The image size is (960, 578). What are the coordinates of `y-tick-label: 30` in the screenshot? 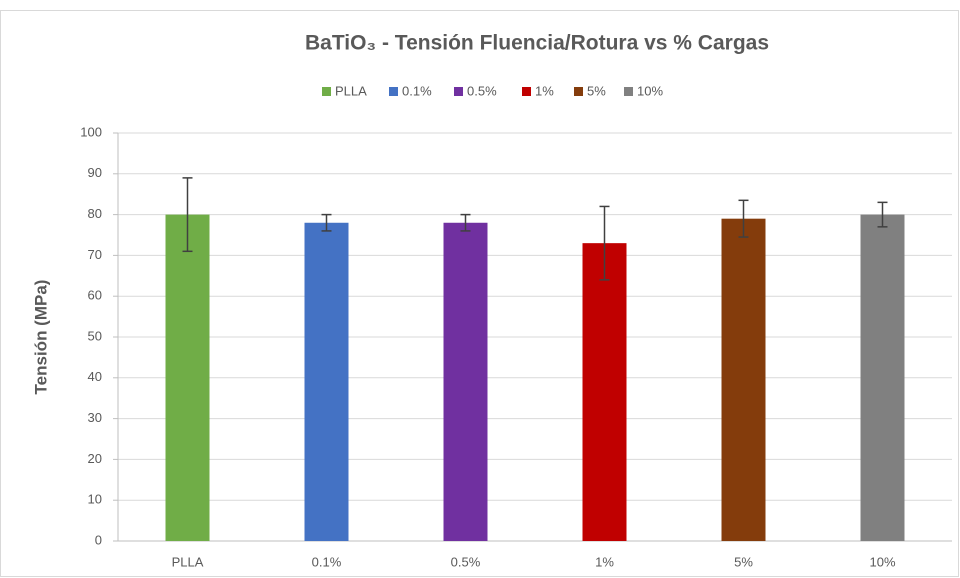 It's located at (95, 417).